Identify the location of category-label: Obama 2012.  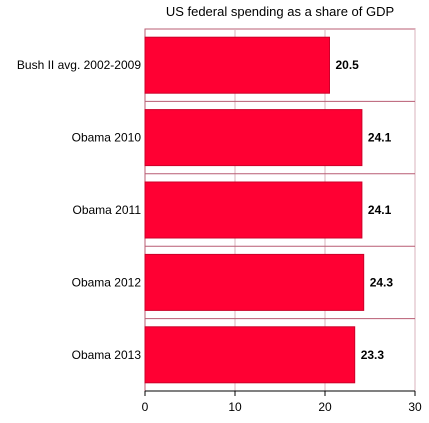
(107, 282).